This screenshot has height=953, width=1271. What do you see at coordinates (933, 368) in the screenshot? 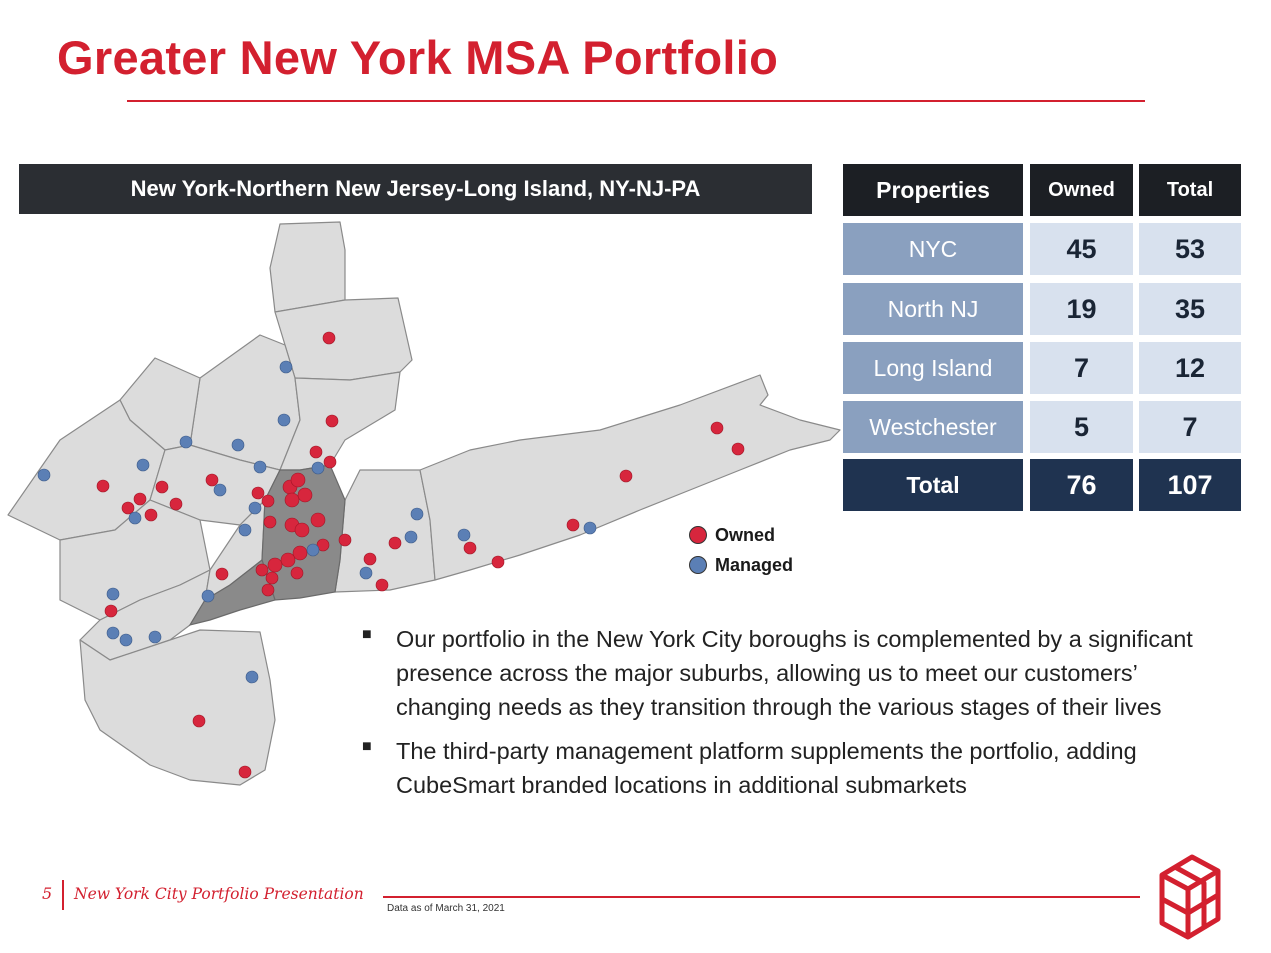
I see `table-row-label: Long Island` at bounding box center [933, 368].